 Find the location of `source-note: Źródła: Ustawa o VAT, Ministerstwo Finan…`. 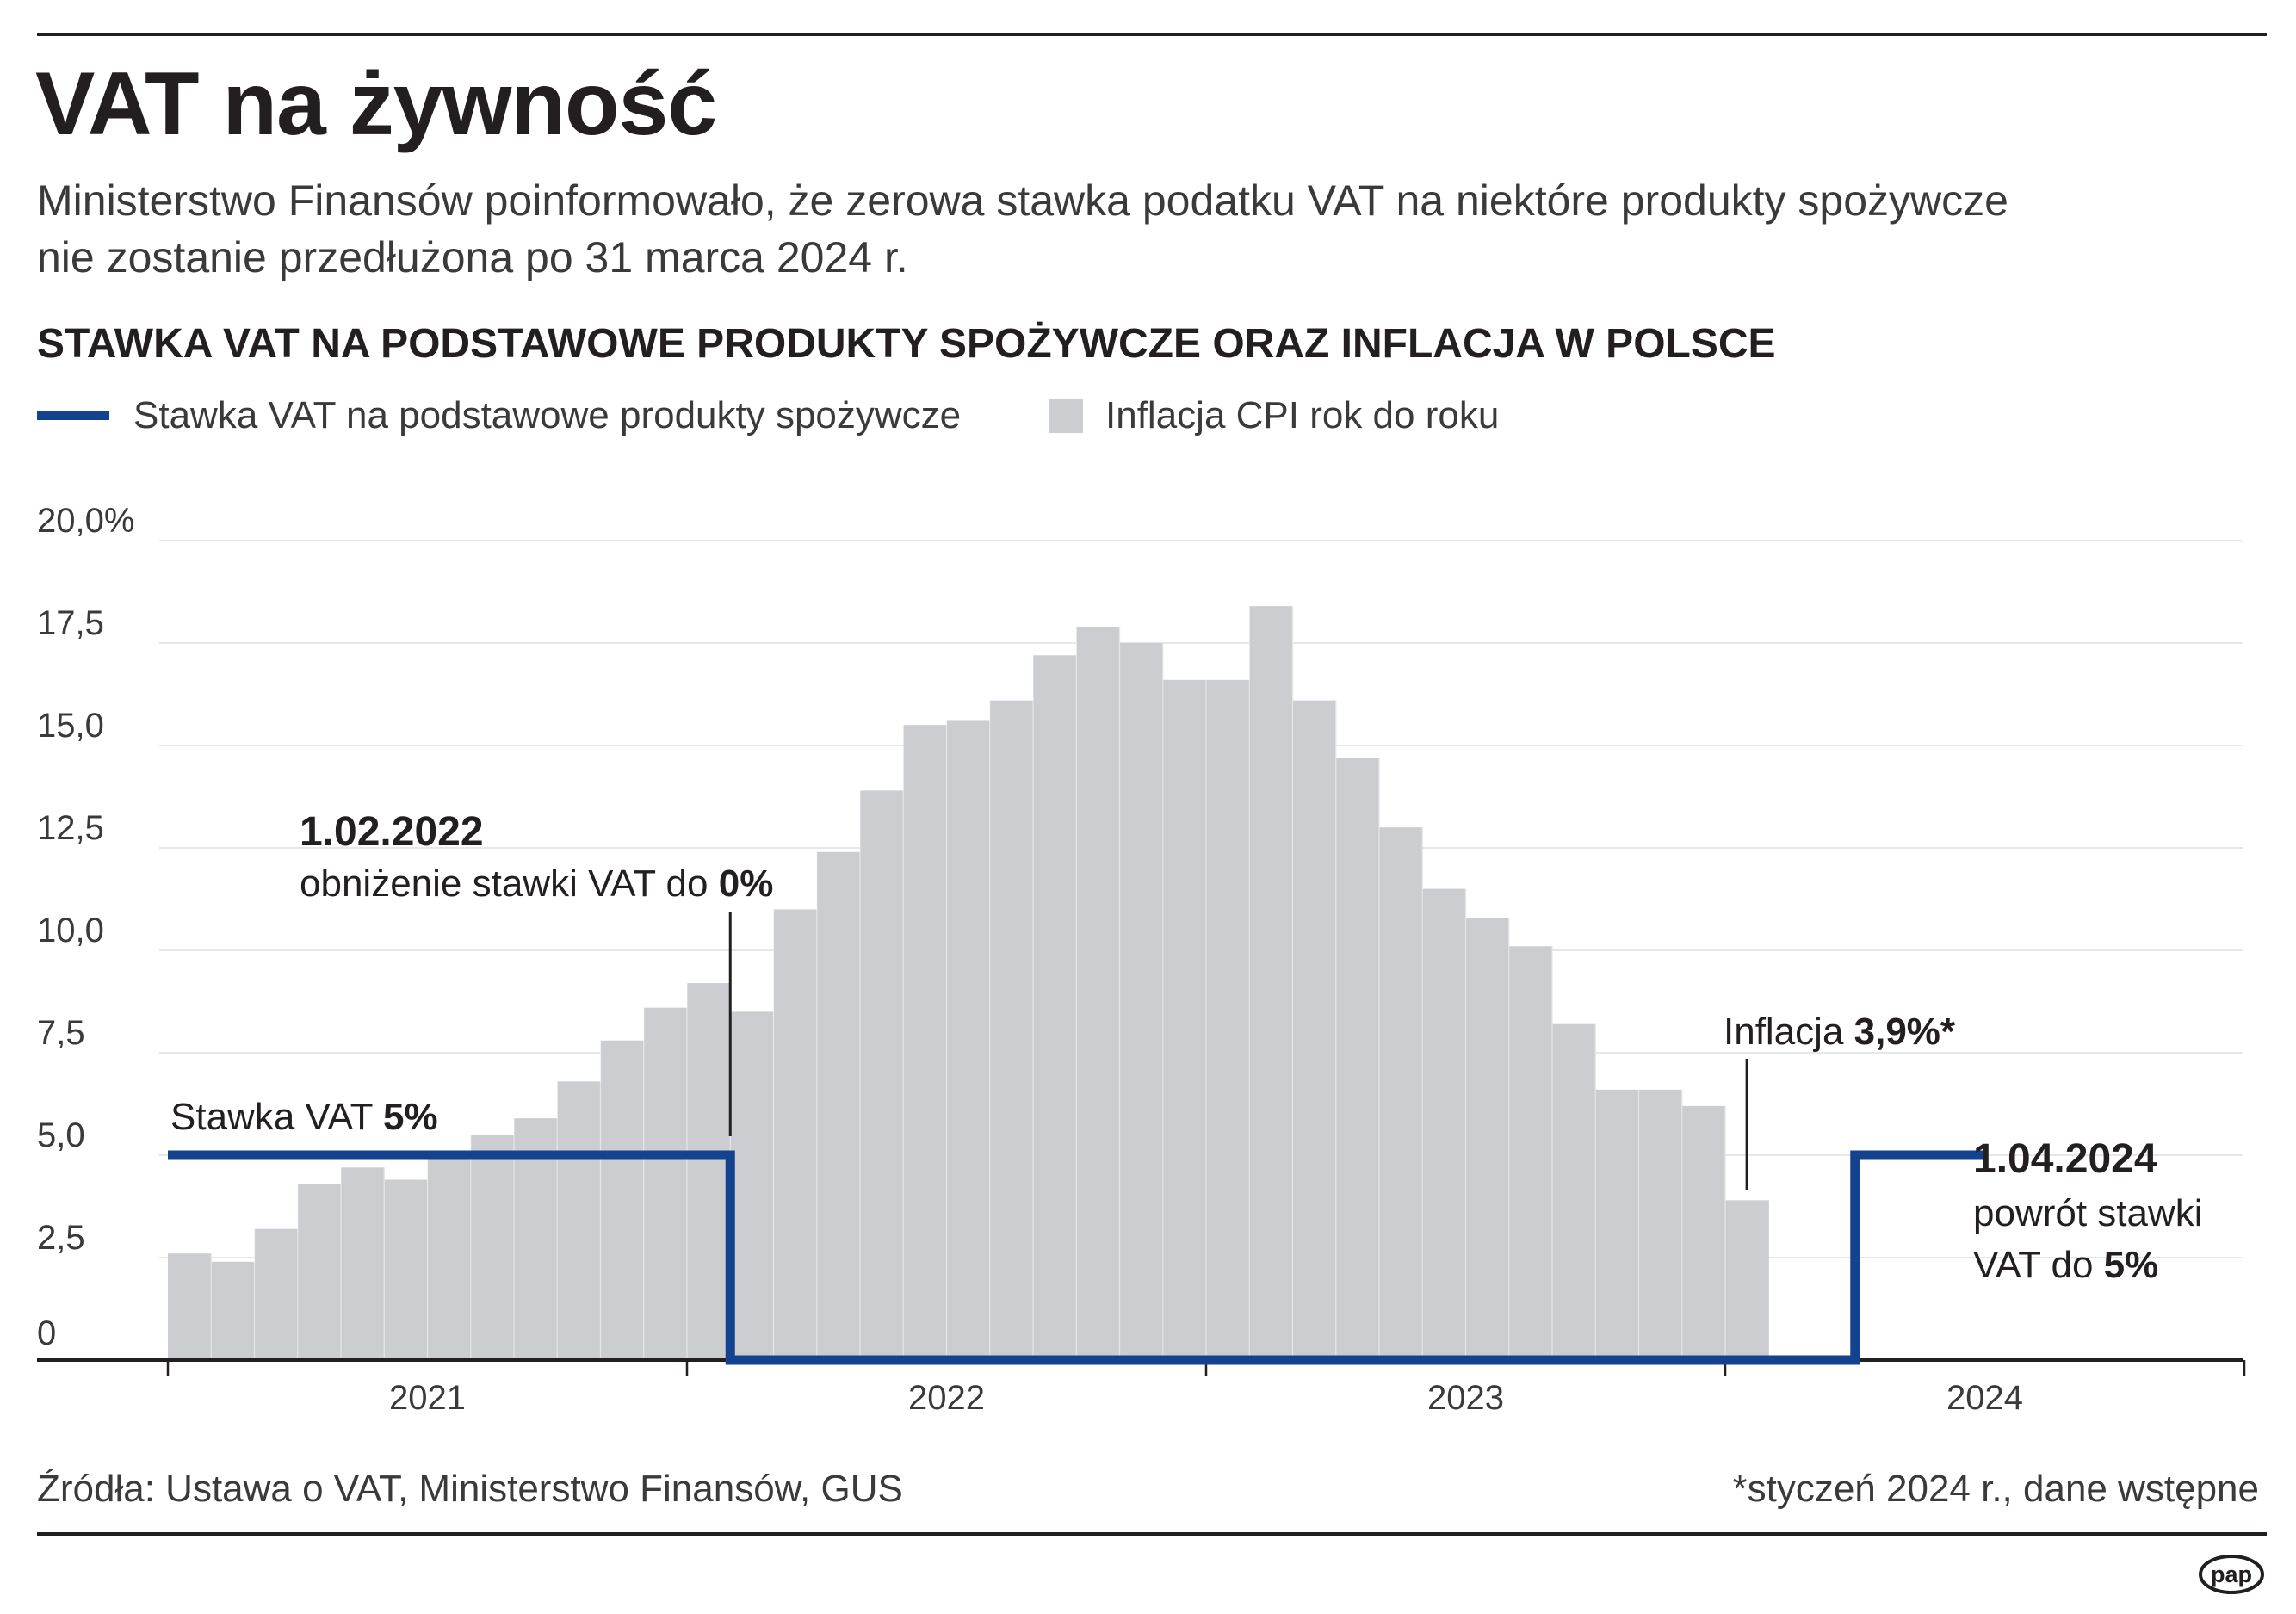

source-note: Źródła: Ustawa o VAT, Ministerstwo Finan… is located at coordinates (470, 1489).